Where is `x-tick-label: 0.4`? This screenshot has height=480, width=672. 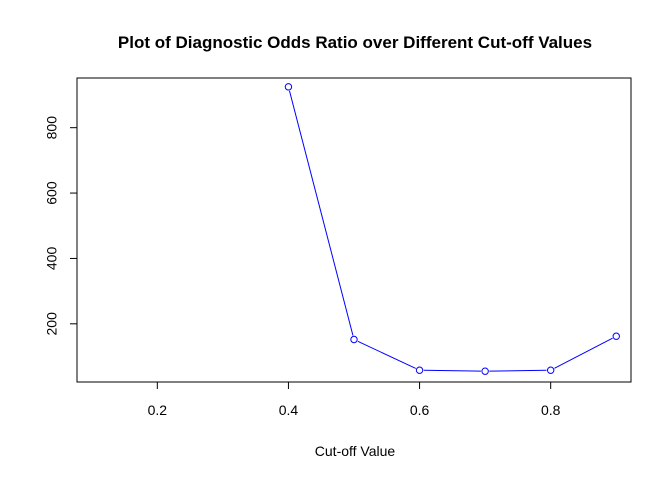
x-tick-label: 0.4 is located at coordinates (289, 410).